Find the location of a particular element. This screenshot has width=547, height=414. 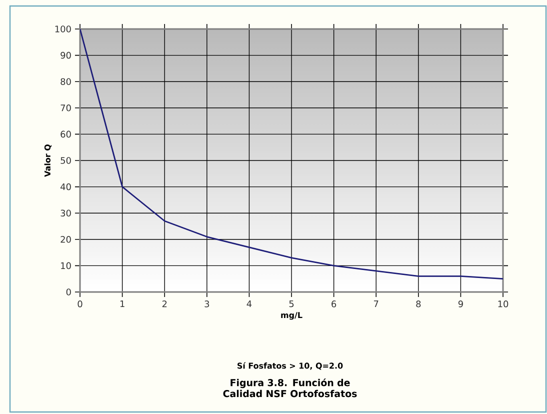

x-tick-label: 7 is located at coordinates (376, 304).